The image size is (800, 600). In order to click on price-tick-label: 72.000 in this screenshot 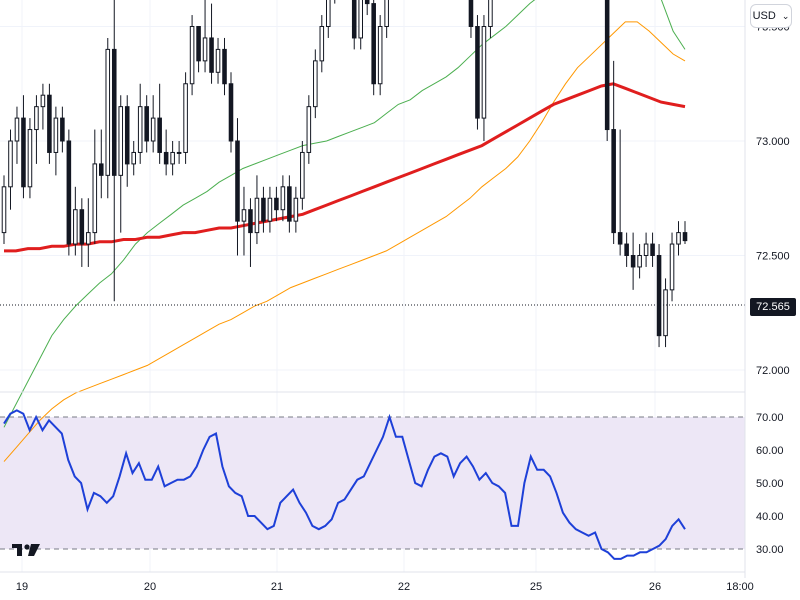, I will do `click(773, 371)`.